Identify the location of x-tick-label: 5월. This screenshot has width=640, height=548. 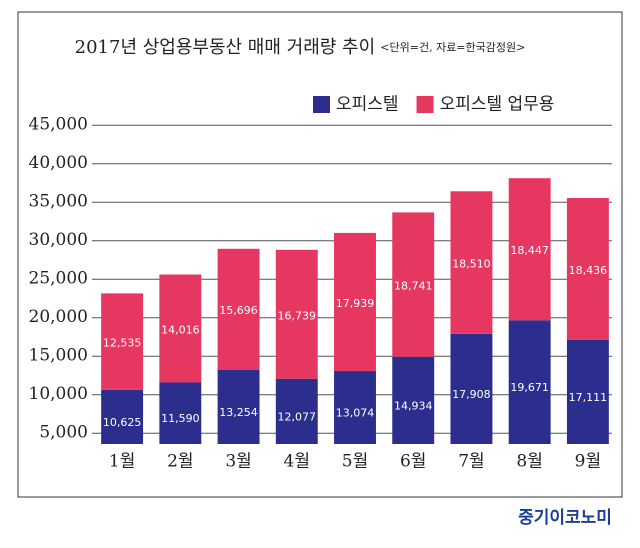
(355, 462).